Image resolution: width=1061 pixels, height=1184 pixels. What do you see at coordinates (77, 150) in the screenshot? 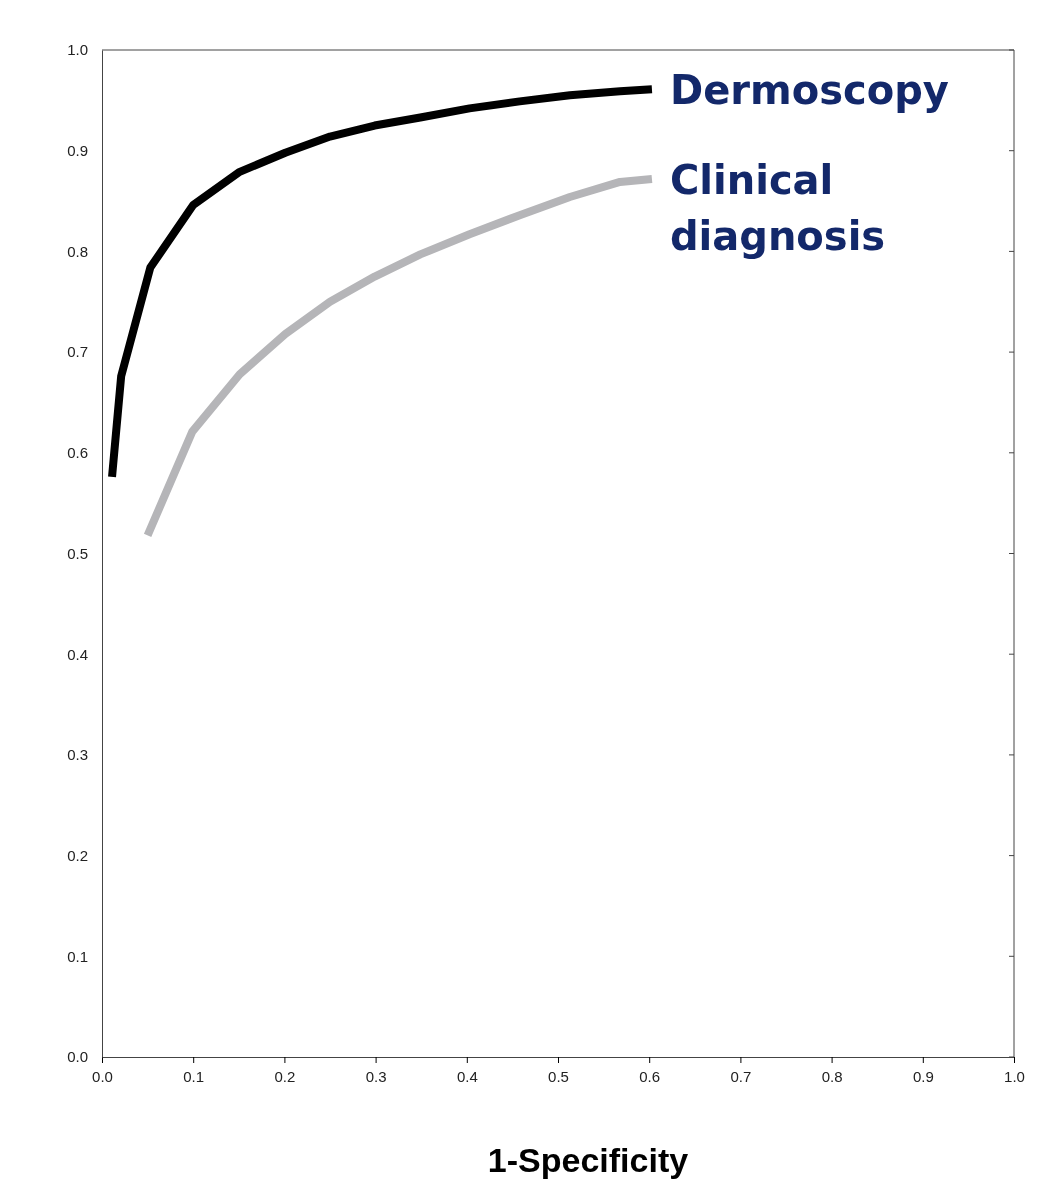
I see `y-tick-label: 0.9` at bounding box center [77, 150].